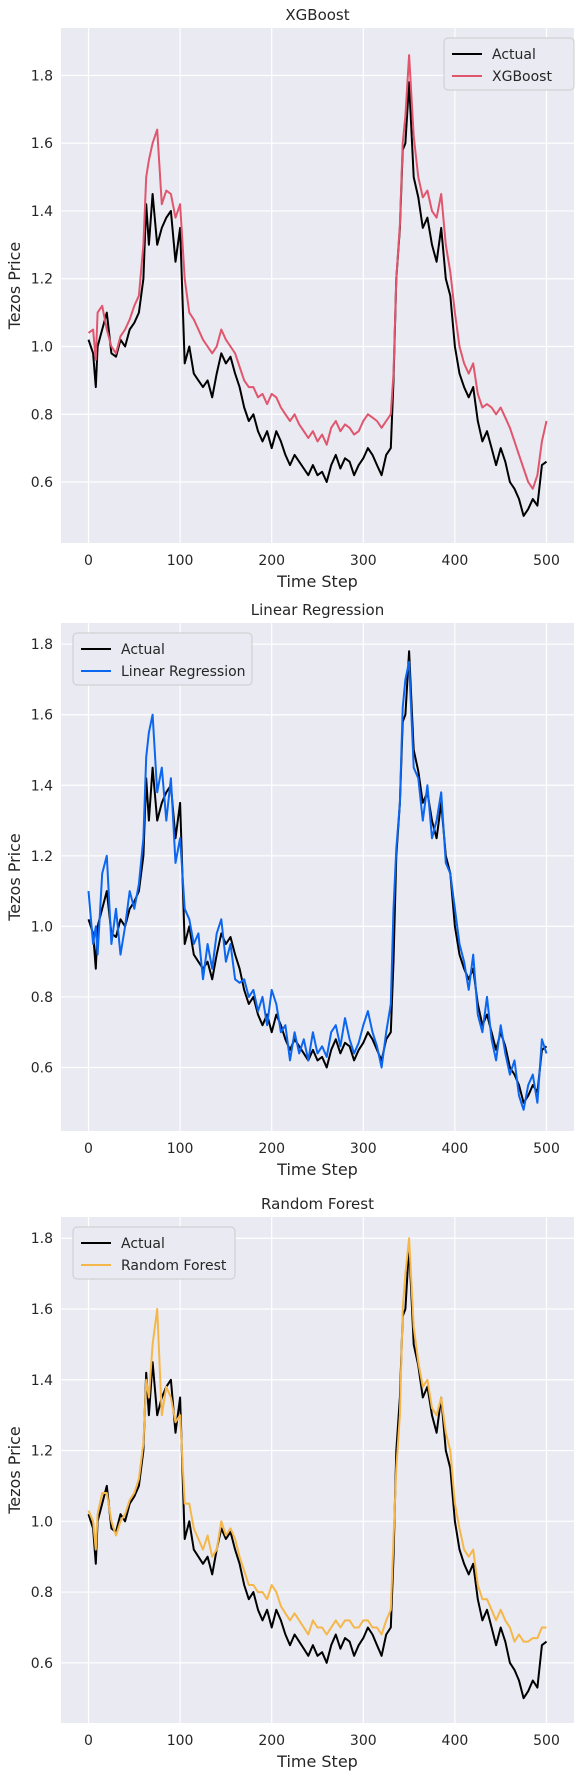 Image resolution: width=584 pixels, height=1788 pixels. What do you see at coordinates (509, 64) in the screenshot?
I see `legend: Actual XGBoost` at bounding box center [509, 64].